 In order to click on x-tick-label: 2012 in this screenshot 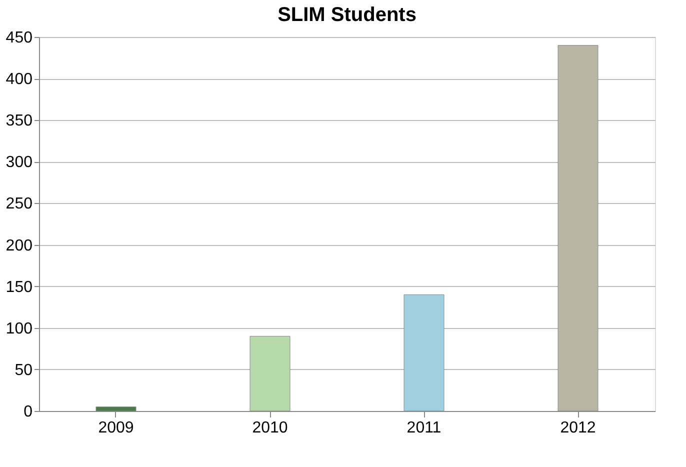, I will do `click(578, 428)`.